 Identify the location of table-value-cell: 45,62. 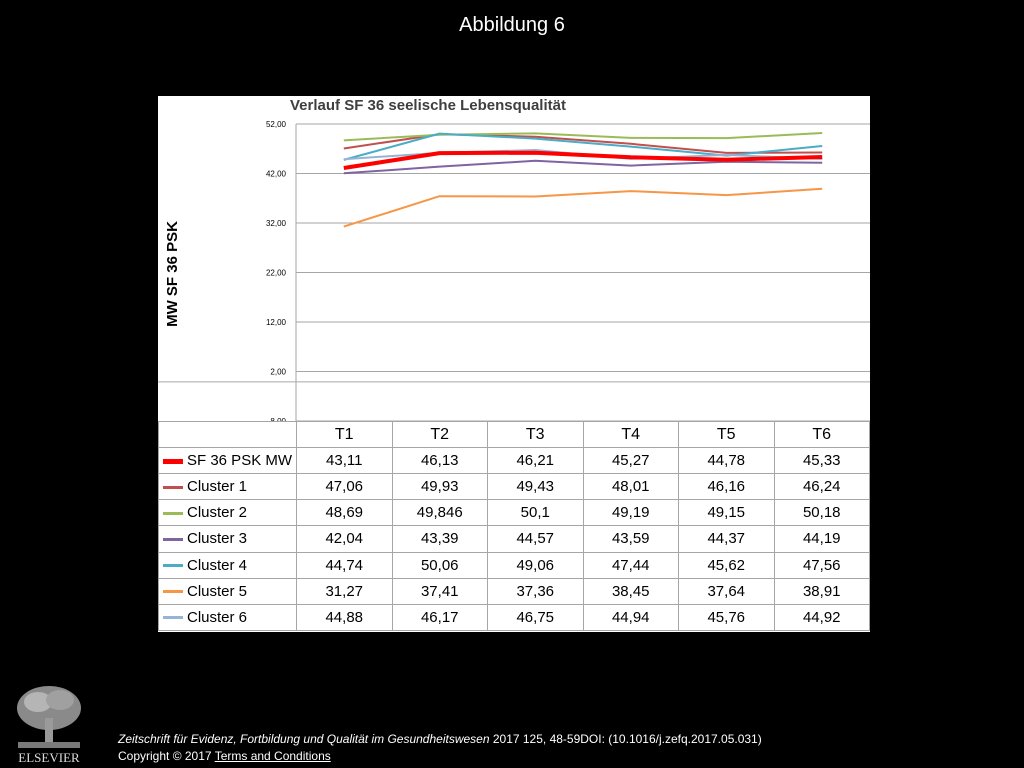
(726, 565).